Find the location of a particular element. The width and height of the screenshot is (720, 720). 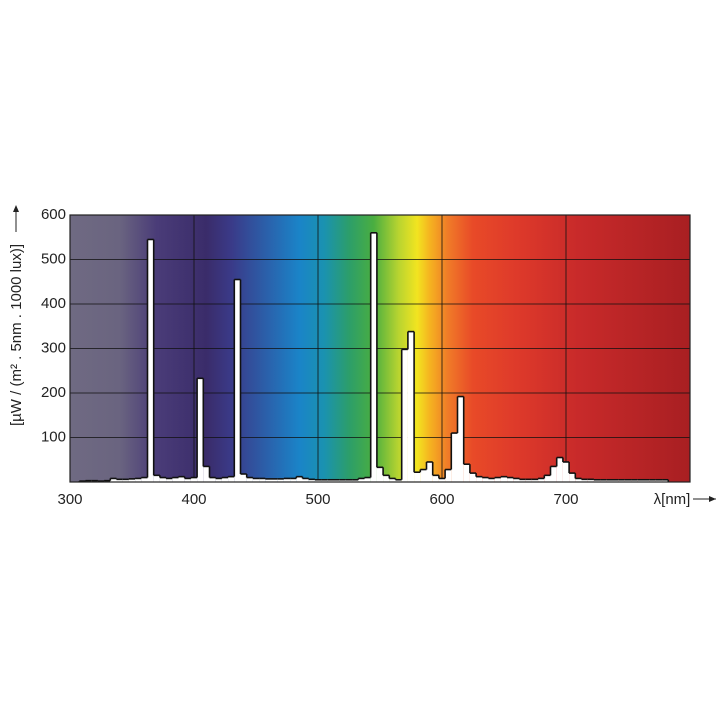

y-tick-label: 300 is located at coordinates (53, 347).